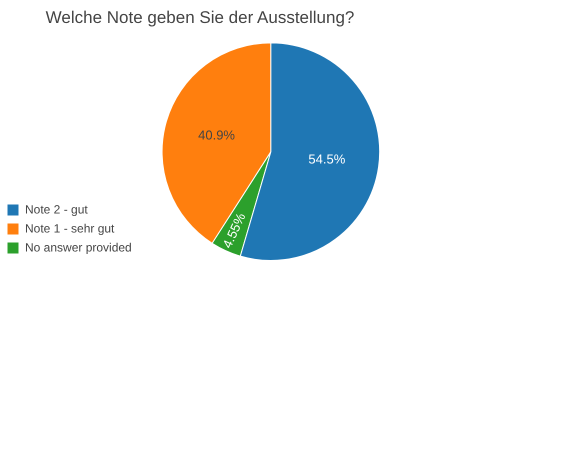 The image size is (566, 450). I want to click on data-label: 54.5%, so click(327, 158).